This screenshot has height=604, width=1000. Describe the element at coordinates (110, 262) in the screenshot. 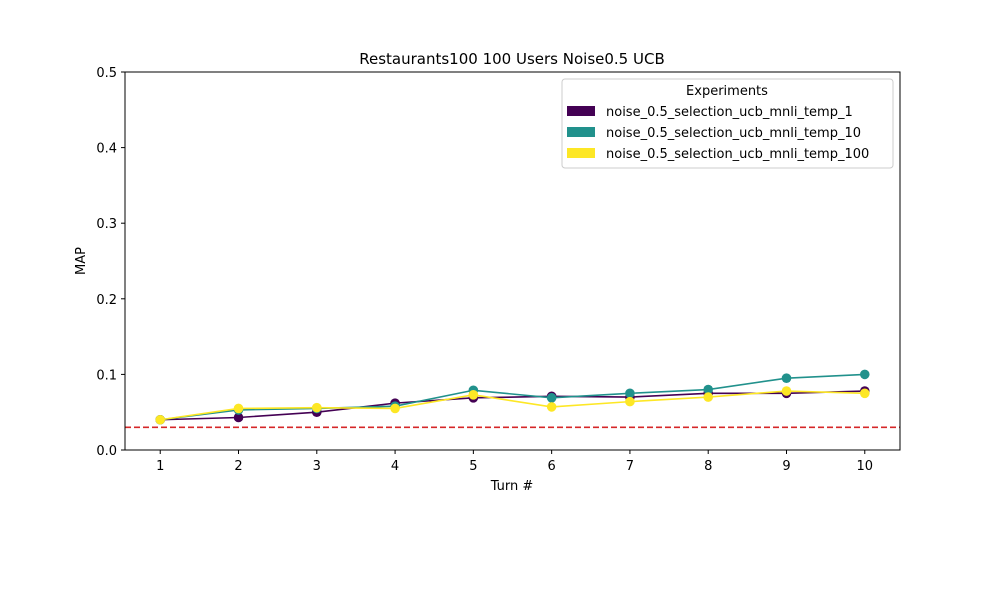

I see `y-axis: 0.0 0.1 0.2 0.3 0.4 0.5` at that location.